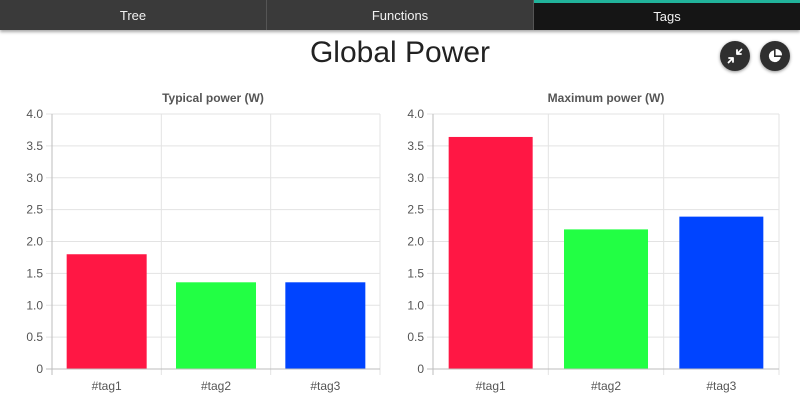 This screenshot has height=400, width=800. I want to click on tab-tags: Tags, so click(667, 15).